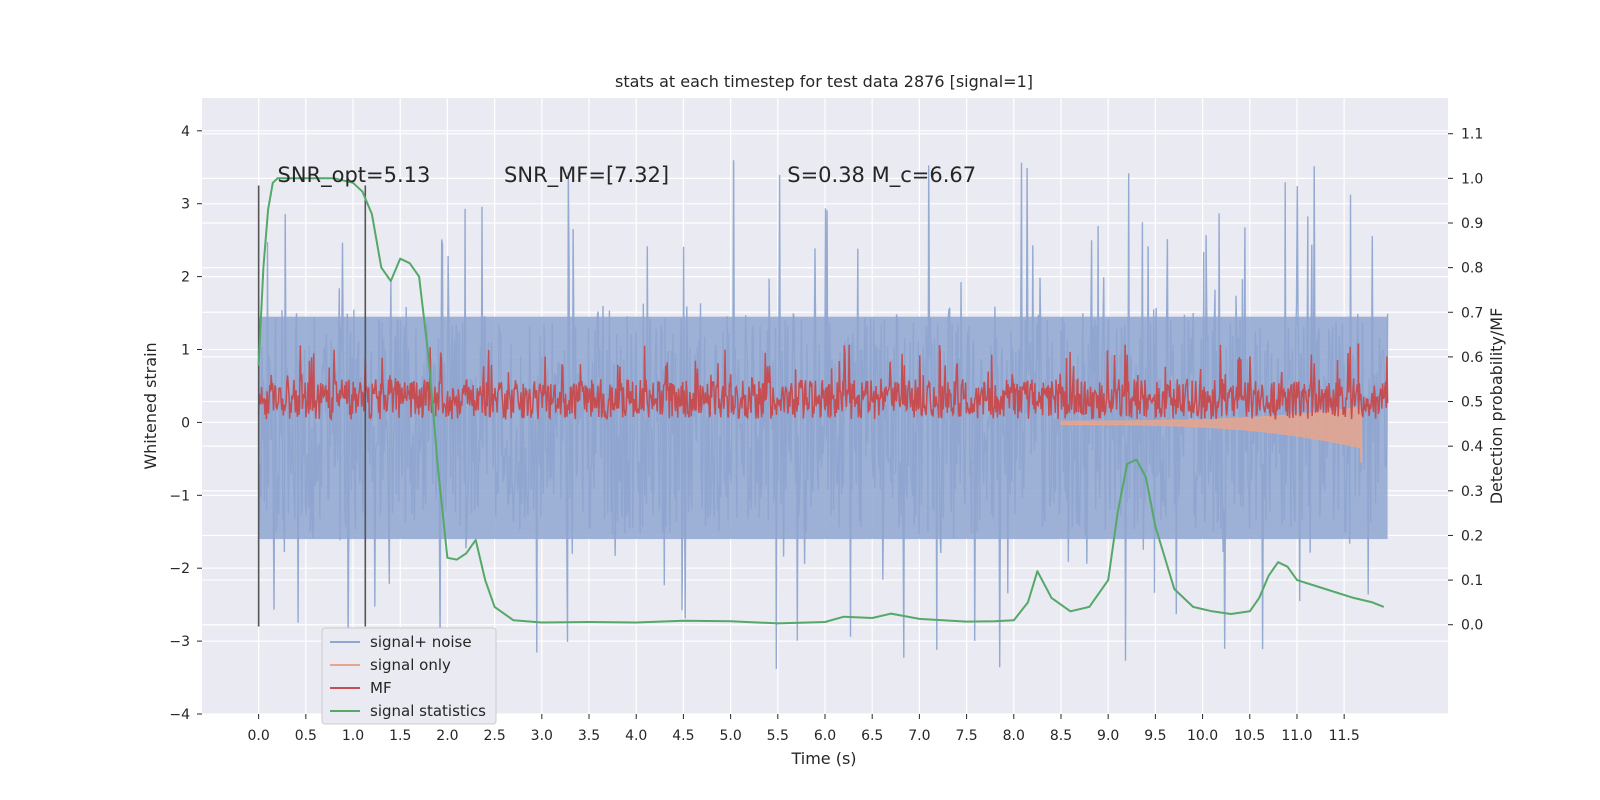 The width and height of the screenshot is (1600, 800). I want to click on x-tick-label: 5.0, so click(730, 736).